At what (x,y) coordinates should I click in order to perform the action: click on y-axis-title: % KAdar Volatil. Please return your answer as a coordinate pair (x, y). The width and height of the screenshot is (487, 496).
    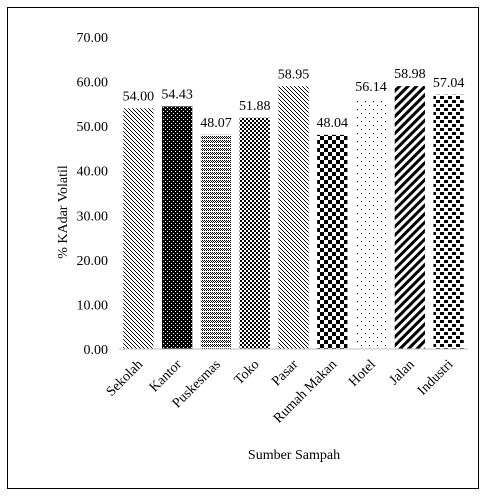
    Looking at the image, I should click on (63, 212).